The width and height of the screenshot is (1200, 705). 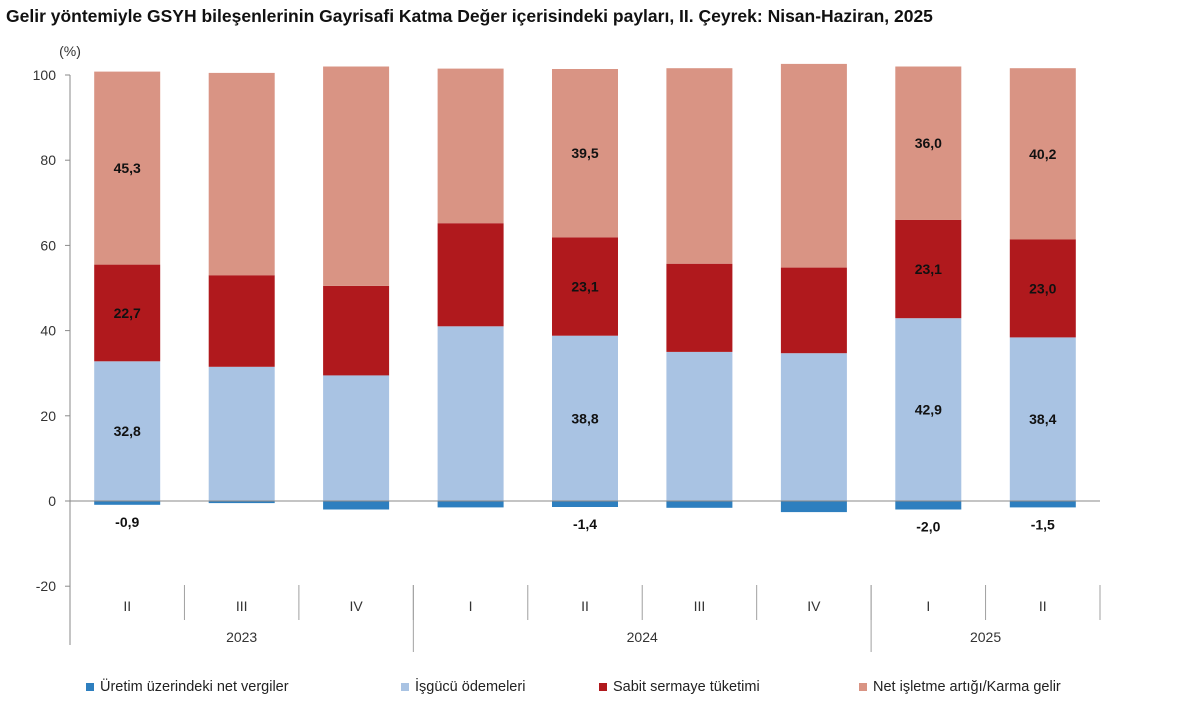 I want to click on legend-item: Üretim üzerindeki net vergiler, so click(x=243, y=687).